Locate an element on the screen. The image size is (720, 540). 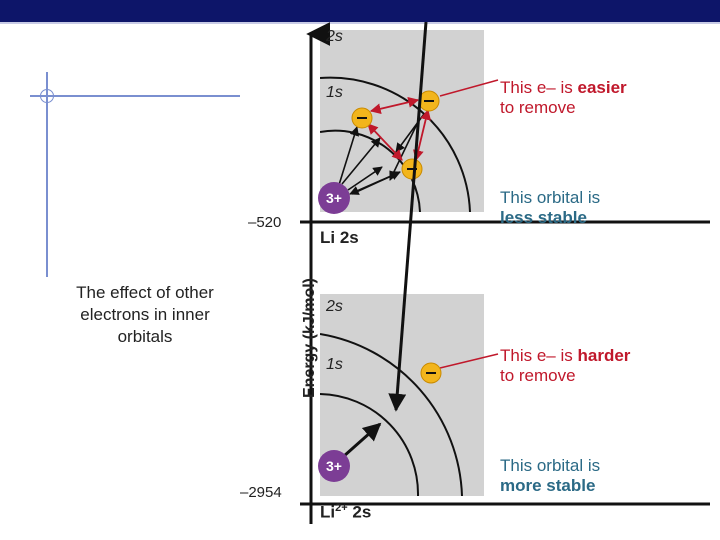
caption-line-3: orbitals is located at coordinates (145, 336).